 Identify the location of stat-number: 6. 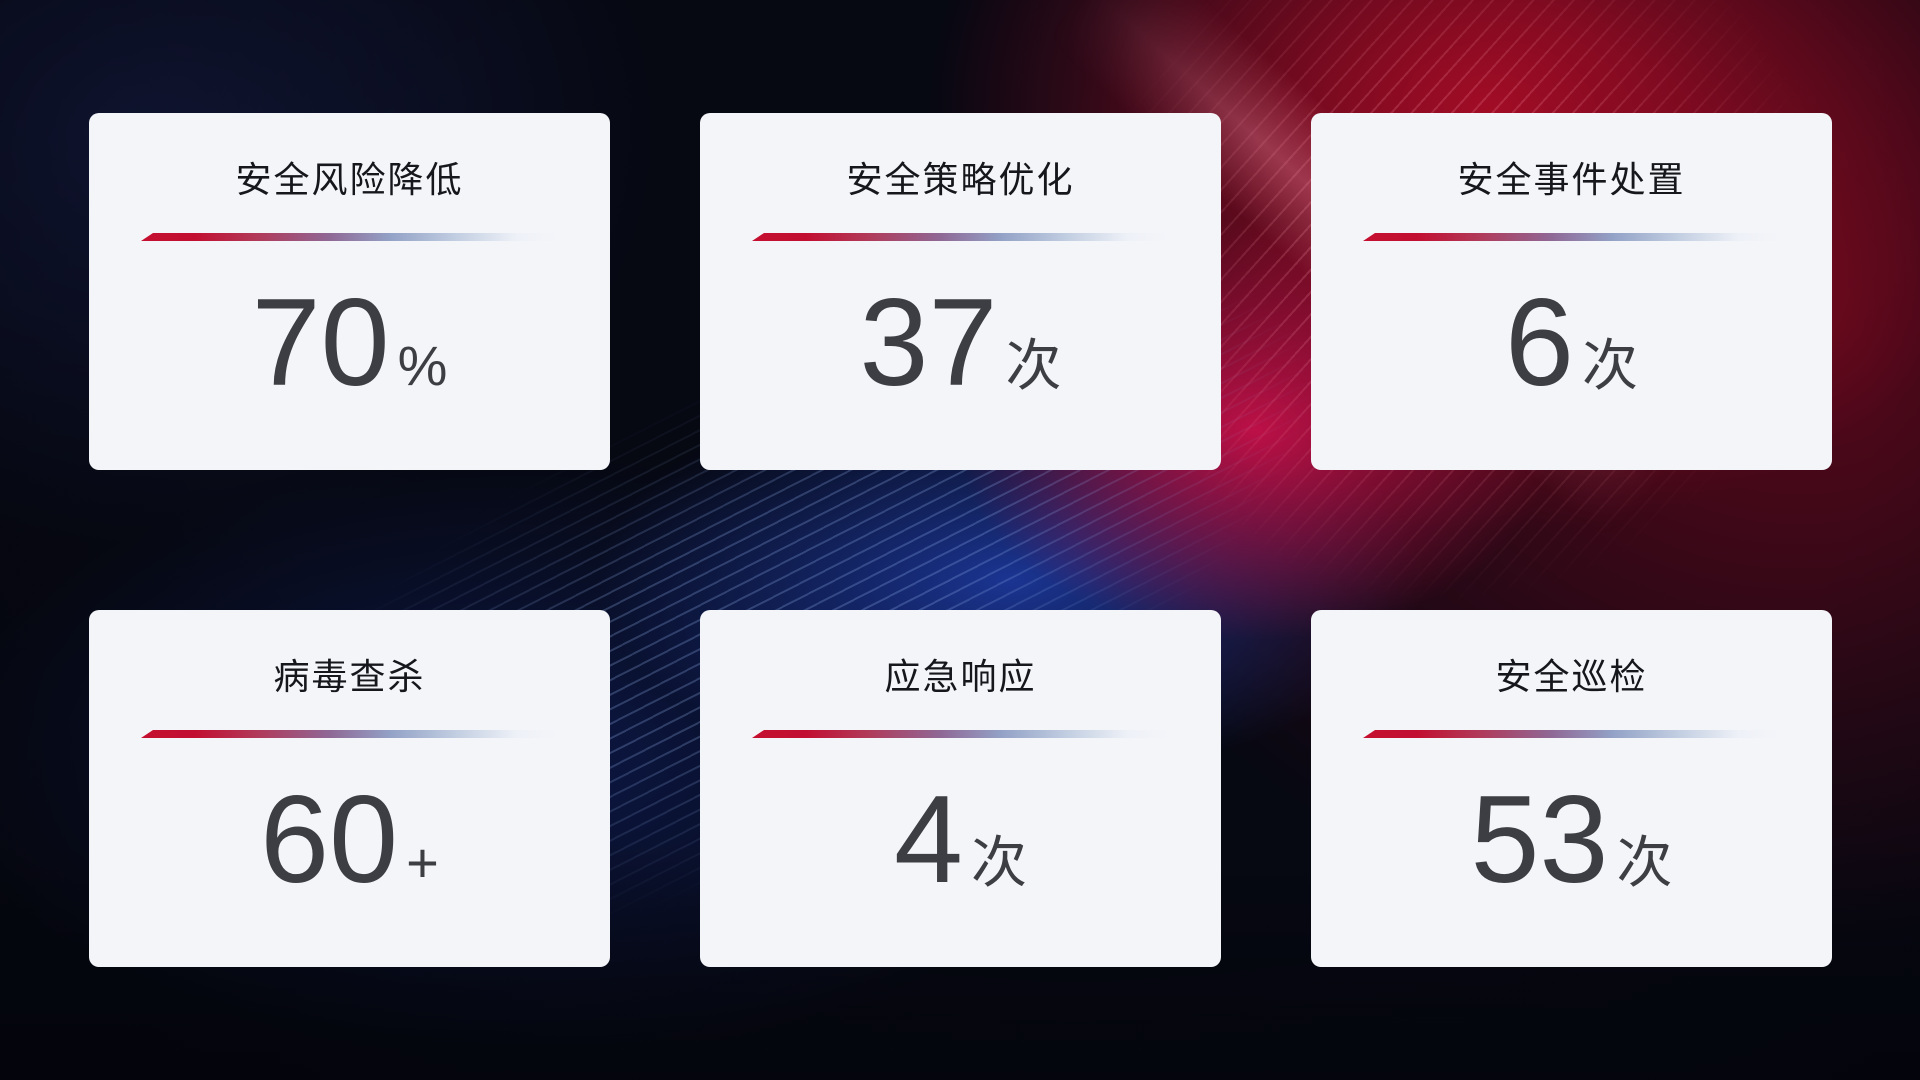
(1539, 343).